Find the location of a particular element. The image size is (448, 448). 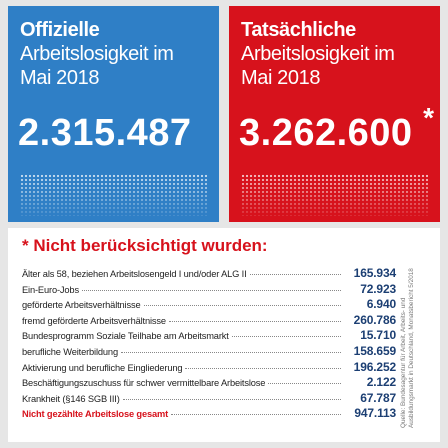

row-label: Aktivierung und berufliche Eingliederung is located at coordinates (102, 367).